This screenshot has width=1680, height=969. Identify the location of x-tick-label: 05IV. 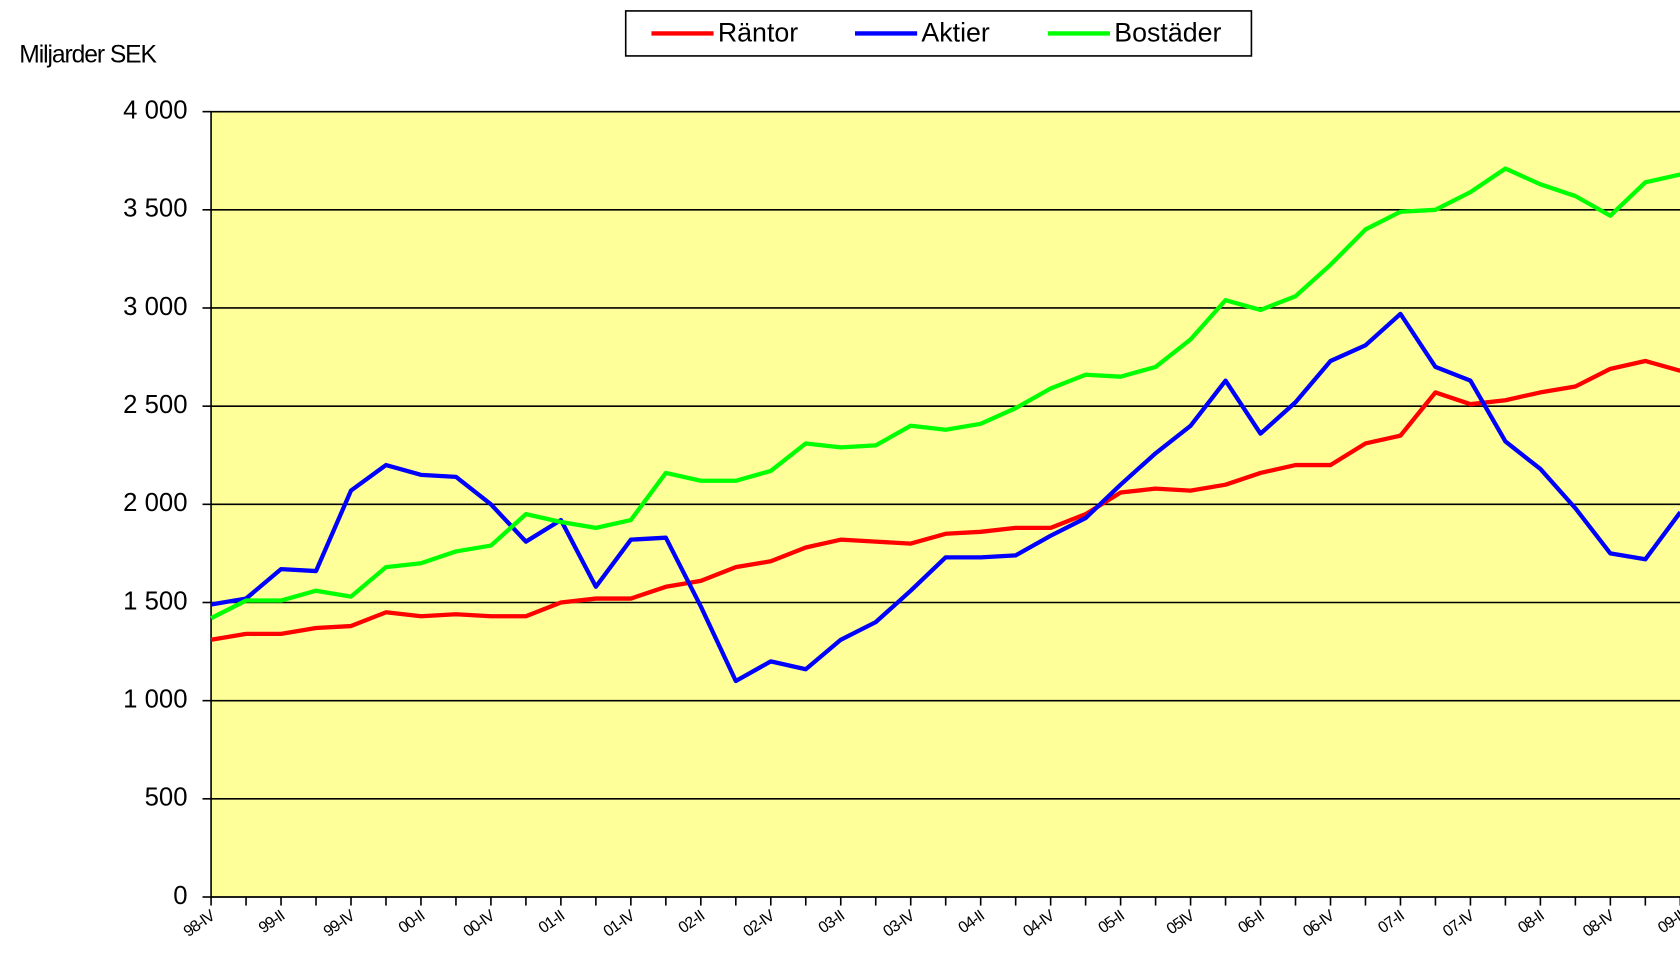
(1180, 922).